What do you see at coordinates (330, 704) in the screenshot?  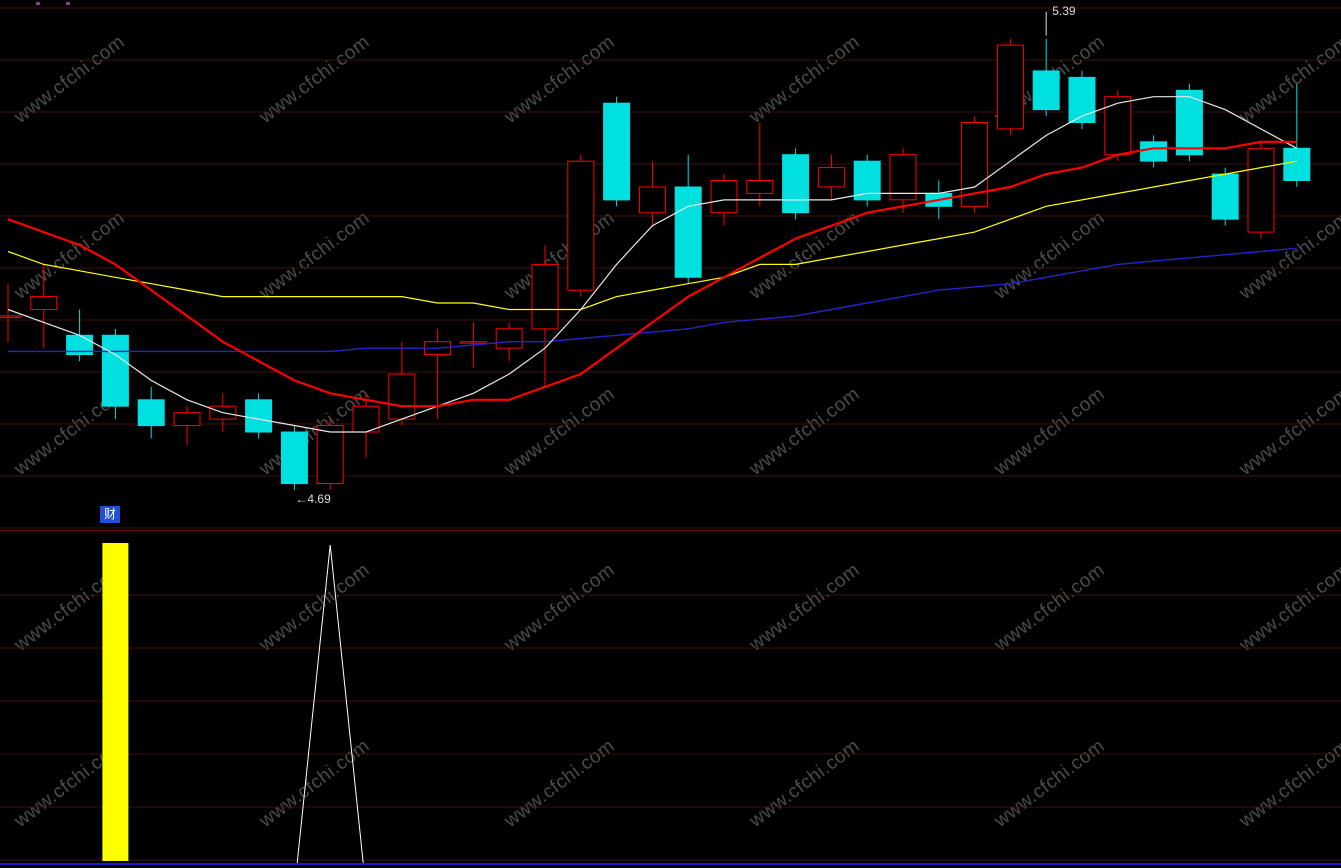 I see `indicator-spike` at bounding box center [330, 704].